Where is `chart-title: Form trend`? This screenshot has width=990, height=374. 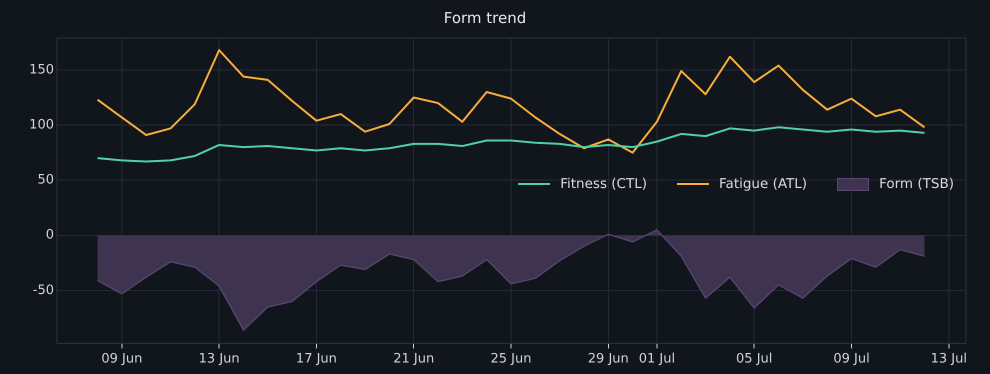 chart-title: Form trend is located at coordinates (485, 17).